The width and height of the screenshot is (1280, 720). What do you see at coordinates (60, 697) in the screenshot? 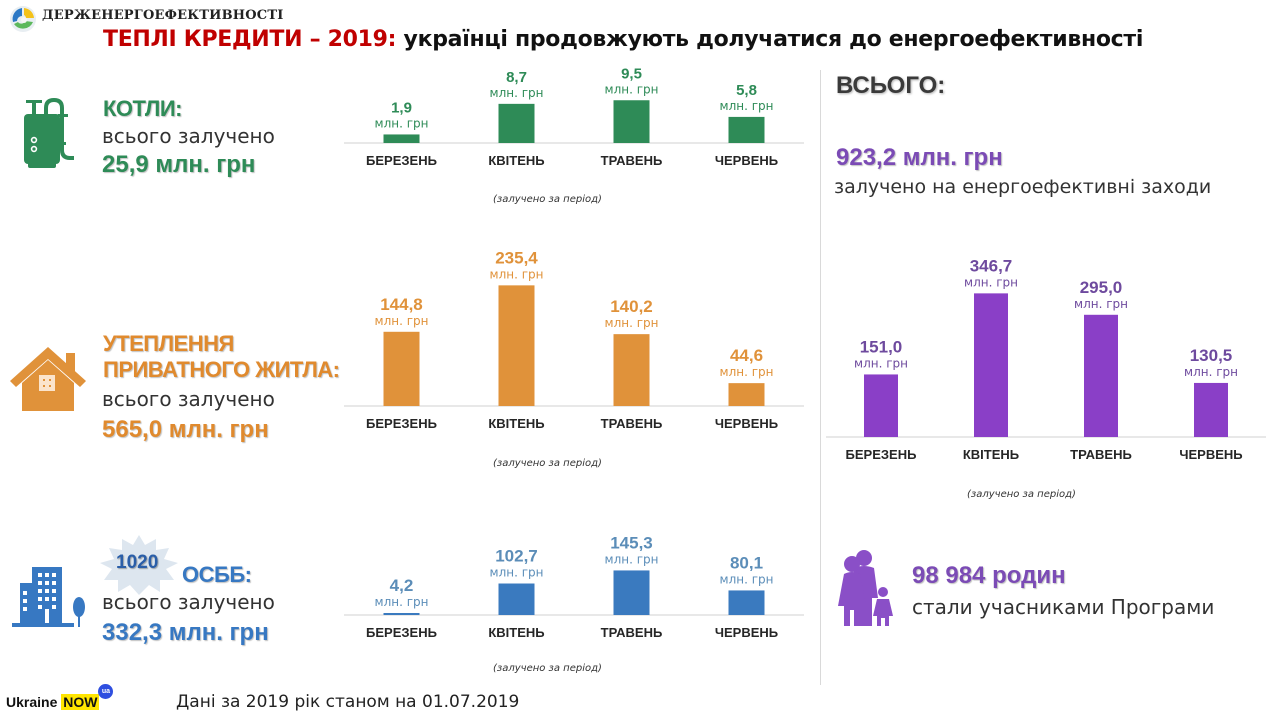
I see `ukraine-now-logo: Ukraine NOW ua` at bounding box center [60, 697].